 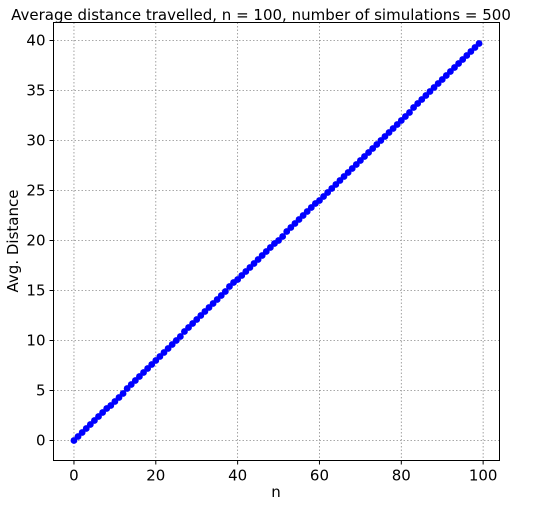 I want to click on y-tick-label: 15, so click(x=35, y=291).